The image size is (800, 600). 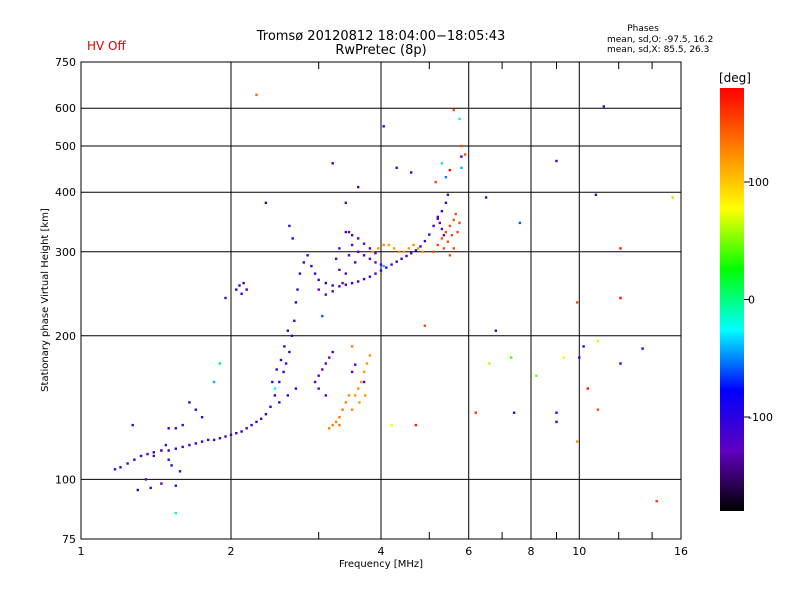 I want to click on phases-o-stats: mean, sd,O: -97.5, 16.2, so click(x=660, y=40).